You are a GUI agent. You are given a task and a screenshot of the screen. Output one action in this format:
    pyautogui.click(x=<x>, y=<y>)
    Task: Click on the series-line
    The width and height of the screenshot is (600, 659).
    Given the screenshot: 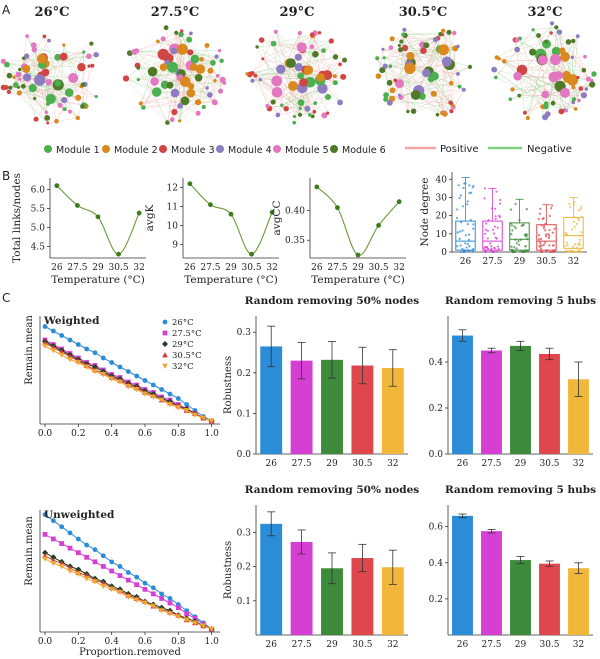 What is the action you would take?
    pyautogui.click(x=231, y=219)
    